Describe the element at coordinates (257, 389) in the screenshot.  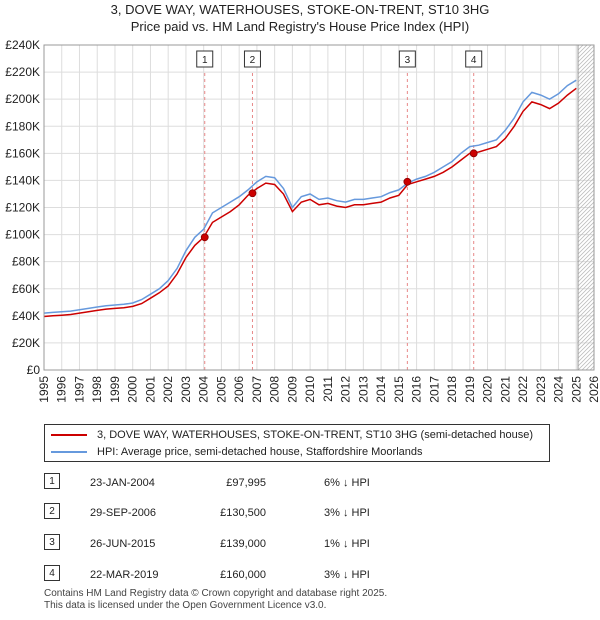
I see `x-tick-label: 2007` at that location.